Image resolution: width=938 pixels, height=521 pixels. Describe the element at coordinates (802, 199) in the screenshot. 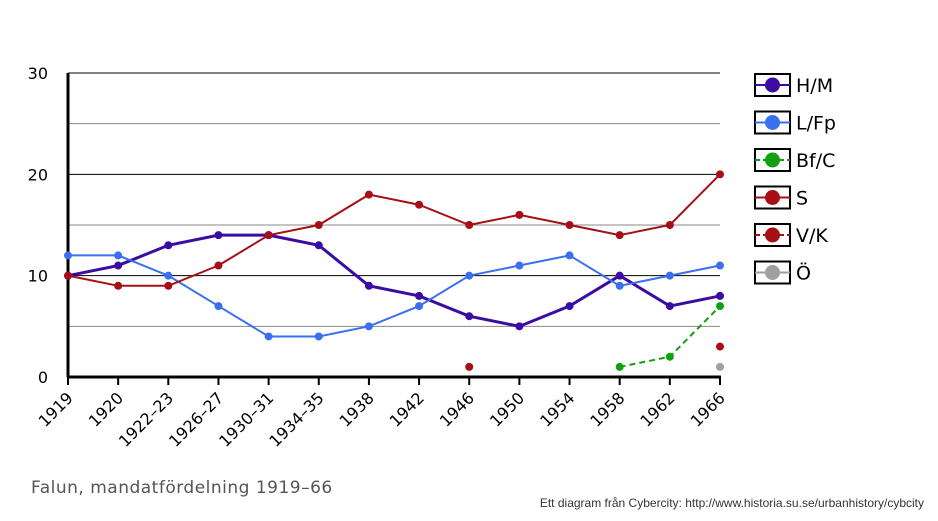

I see `legend-label: S` at that location.